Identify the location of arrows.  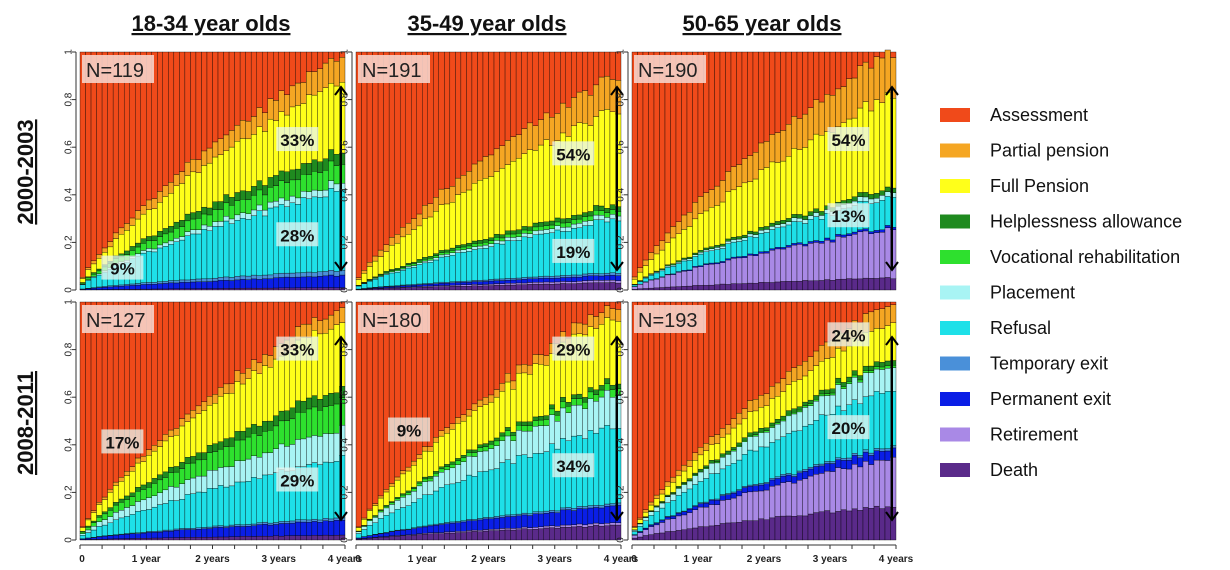
(892, 428).